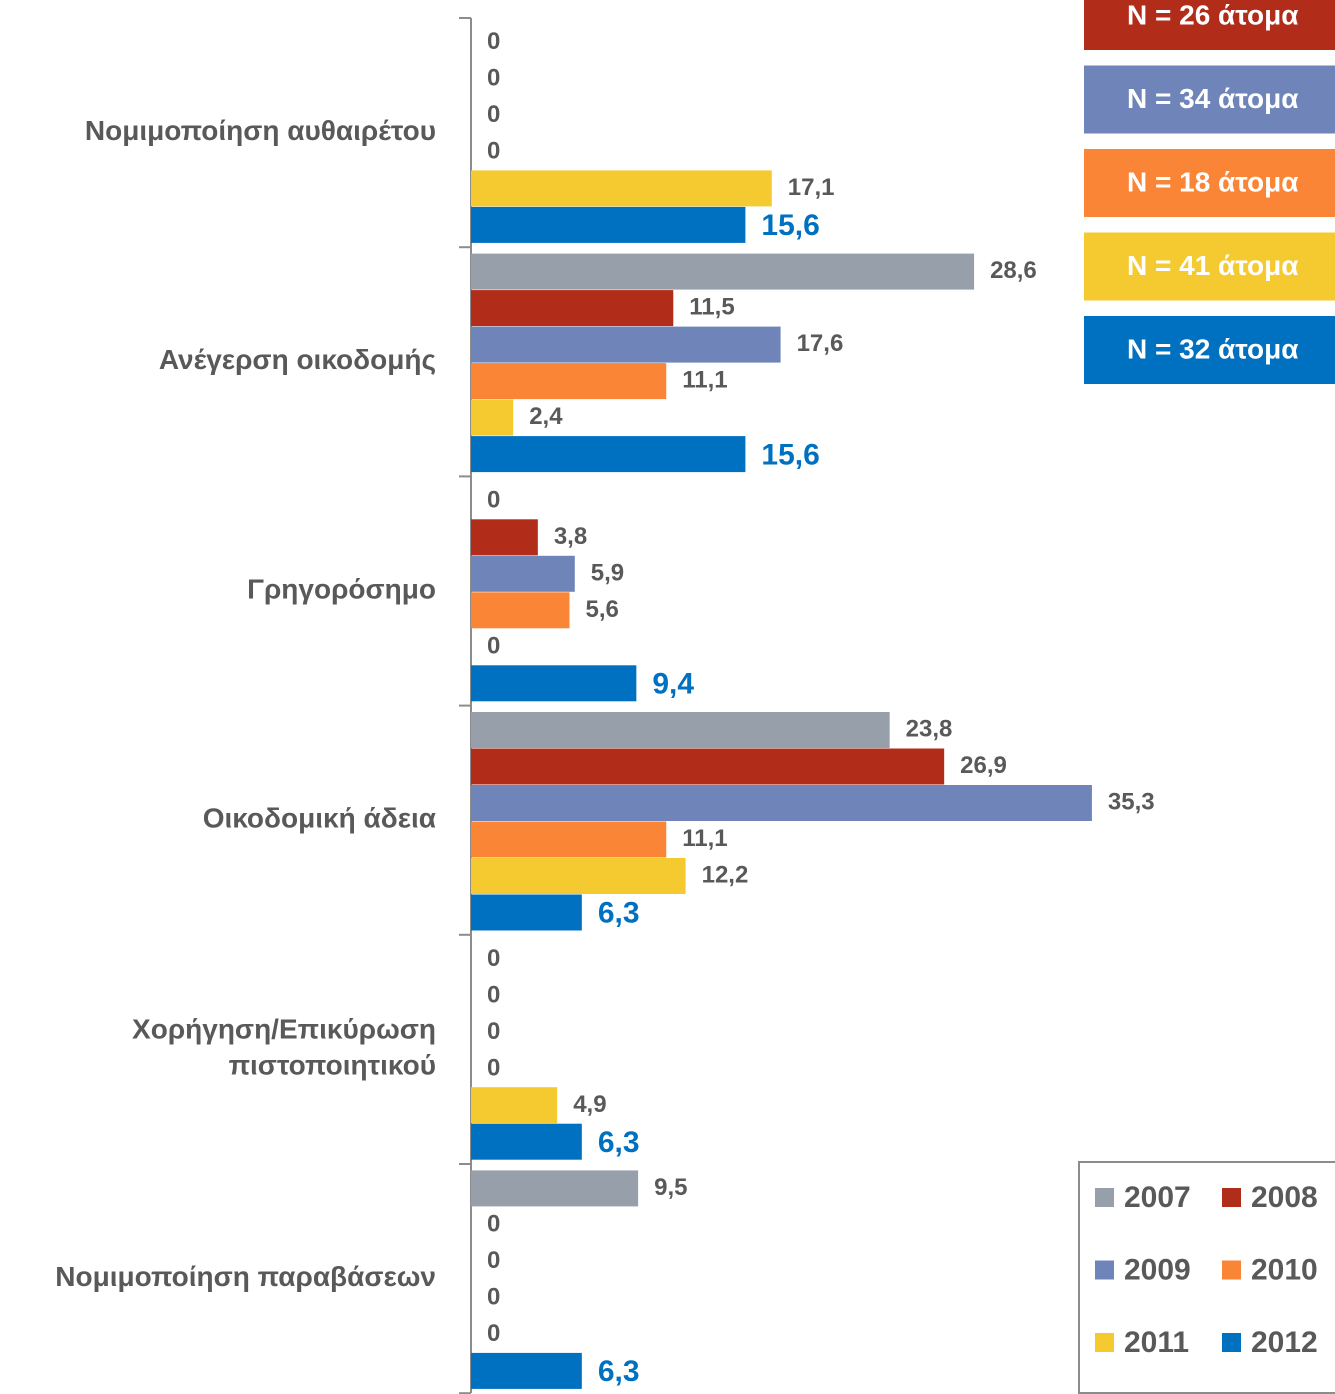 The width and height of the screenshot is (1335, 1394). What do you see at coordinates (711, 307) in the screenshot?
I see `data-label: 11,5` at bounding box center [711, 307].